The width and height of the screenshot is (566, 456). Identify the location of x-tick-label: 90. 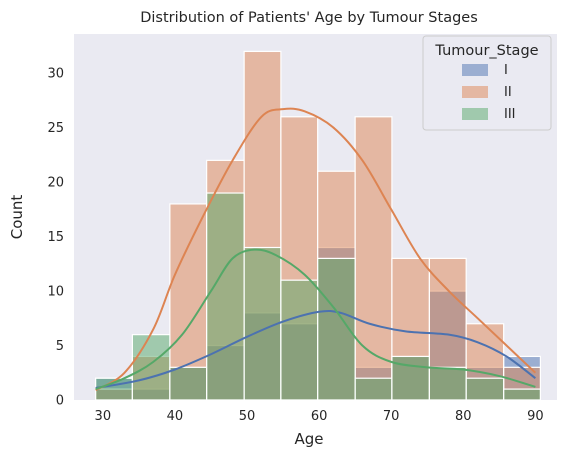
(535, 416).